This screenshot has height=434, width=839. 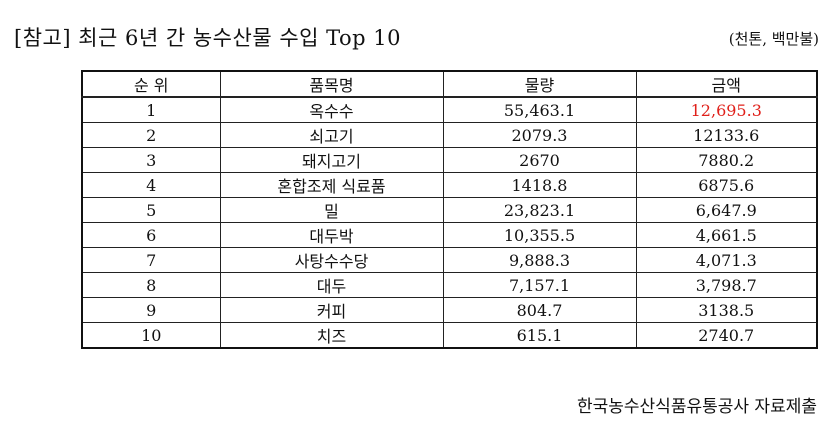 What do you see at coordinates (726, 260) in the screenshot?
I see `amount-cell: 4,071.3` at bounding box center [726, 260].